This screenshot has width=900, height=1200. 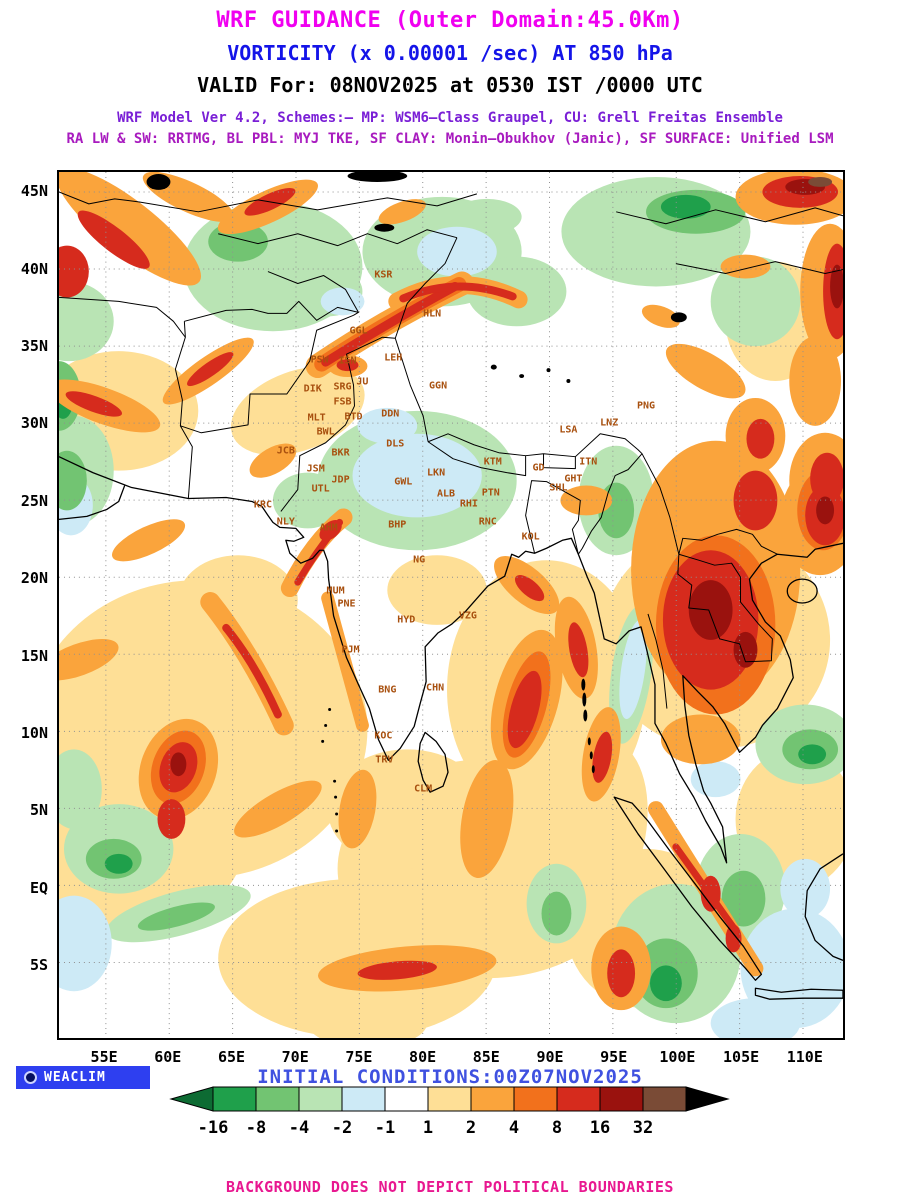 I want to click on city-label-gwl: GWL, so click(x=403, y=482).